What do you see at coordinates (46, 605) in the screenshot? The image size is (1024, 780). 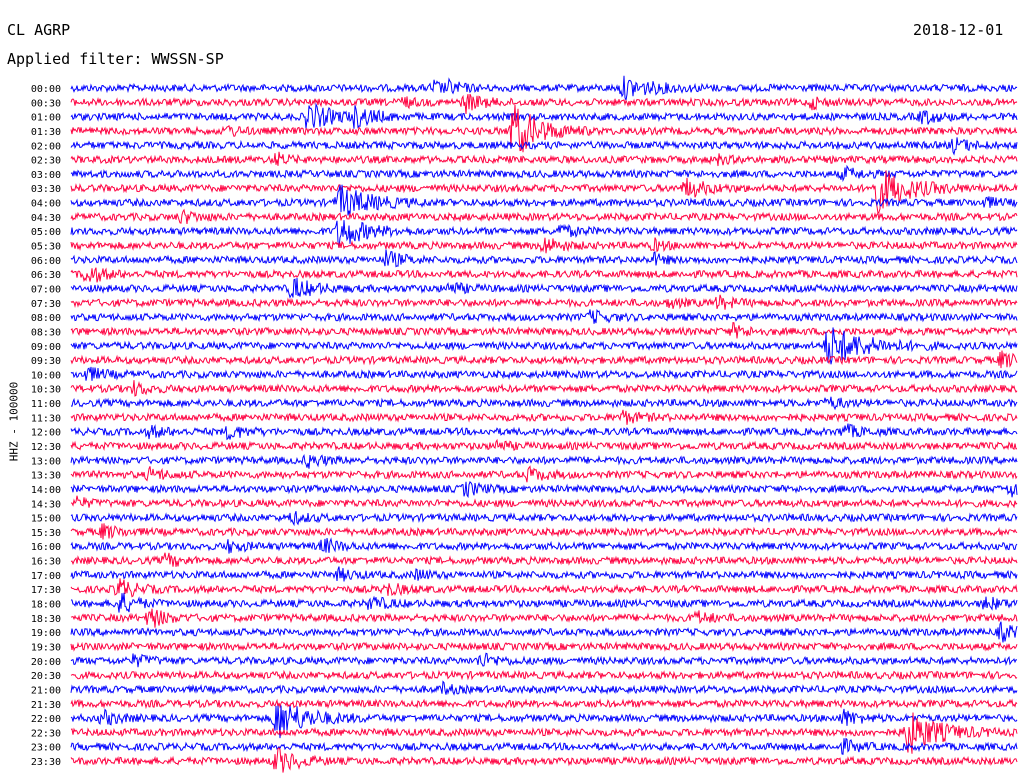 I see `row-time-label: 18:00` at bounding box center [46, 605].